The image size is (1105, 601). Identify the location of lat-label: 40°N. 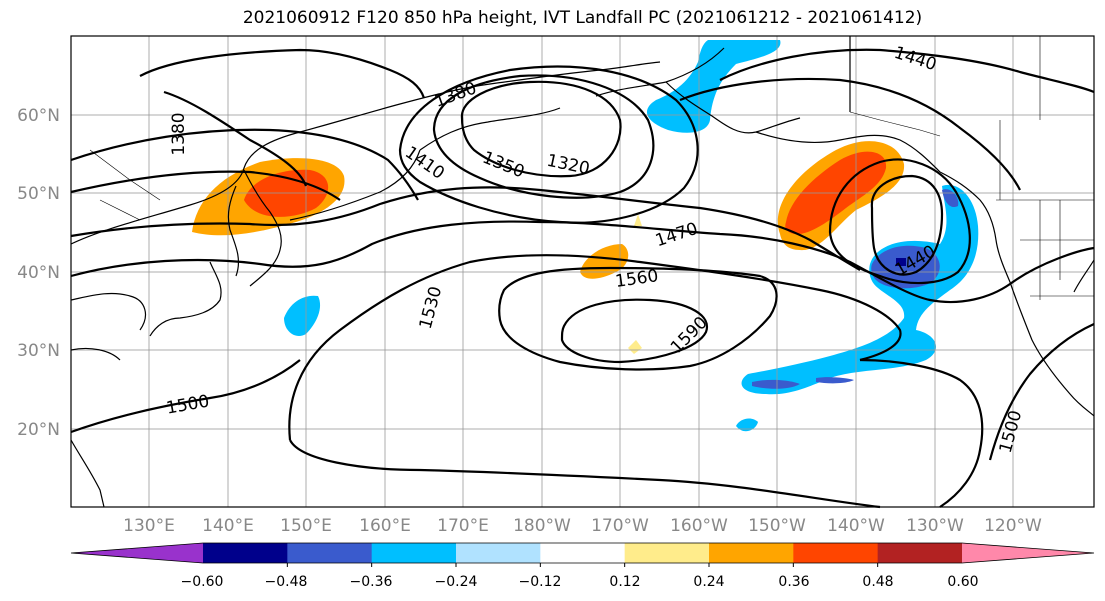
(38, 273).